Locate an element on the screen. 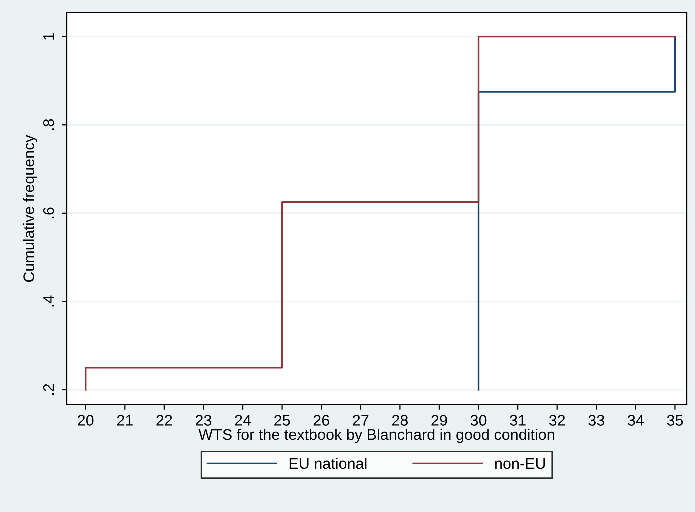 The height and width of the screenshot is (512, 695). x-tick-label: 25 is located at coordinates (282, 420).